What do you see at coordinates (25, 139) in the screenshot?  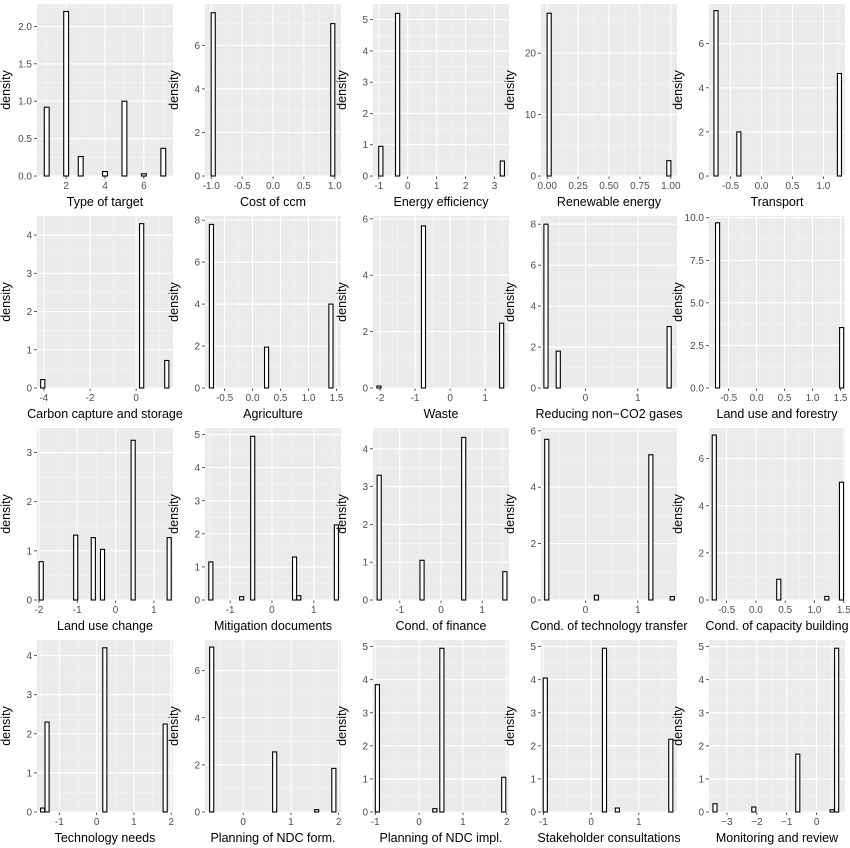 I see `y-tick-label: 0.5` at bounding box center [25, 139].